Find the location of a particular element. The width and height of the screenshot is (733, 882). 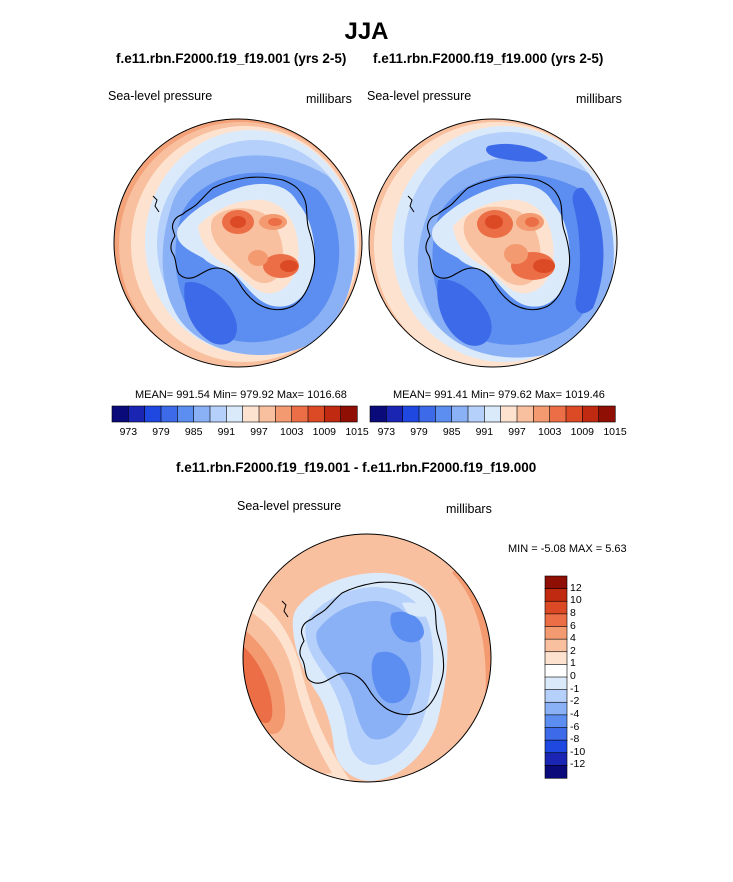

panel1-case-title: f.e11.rbn.F2000.f19_f19.001 (yrs 2-5) is located at coordinates (231, 58).